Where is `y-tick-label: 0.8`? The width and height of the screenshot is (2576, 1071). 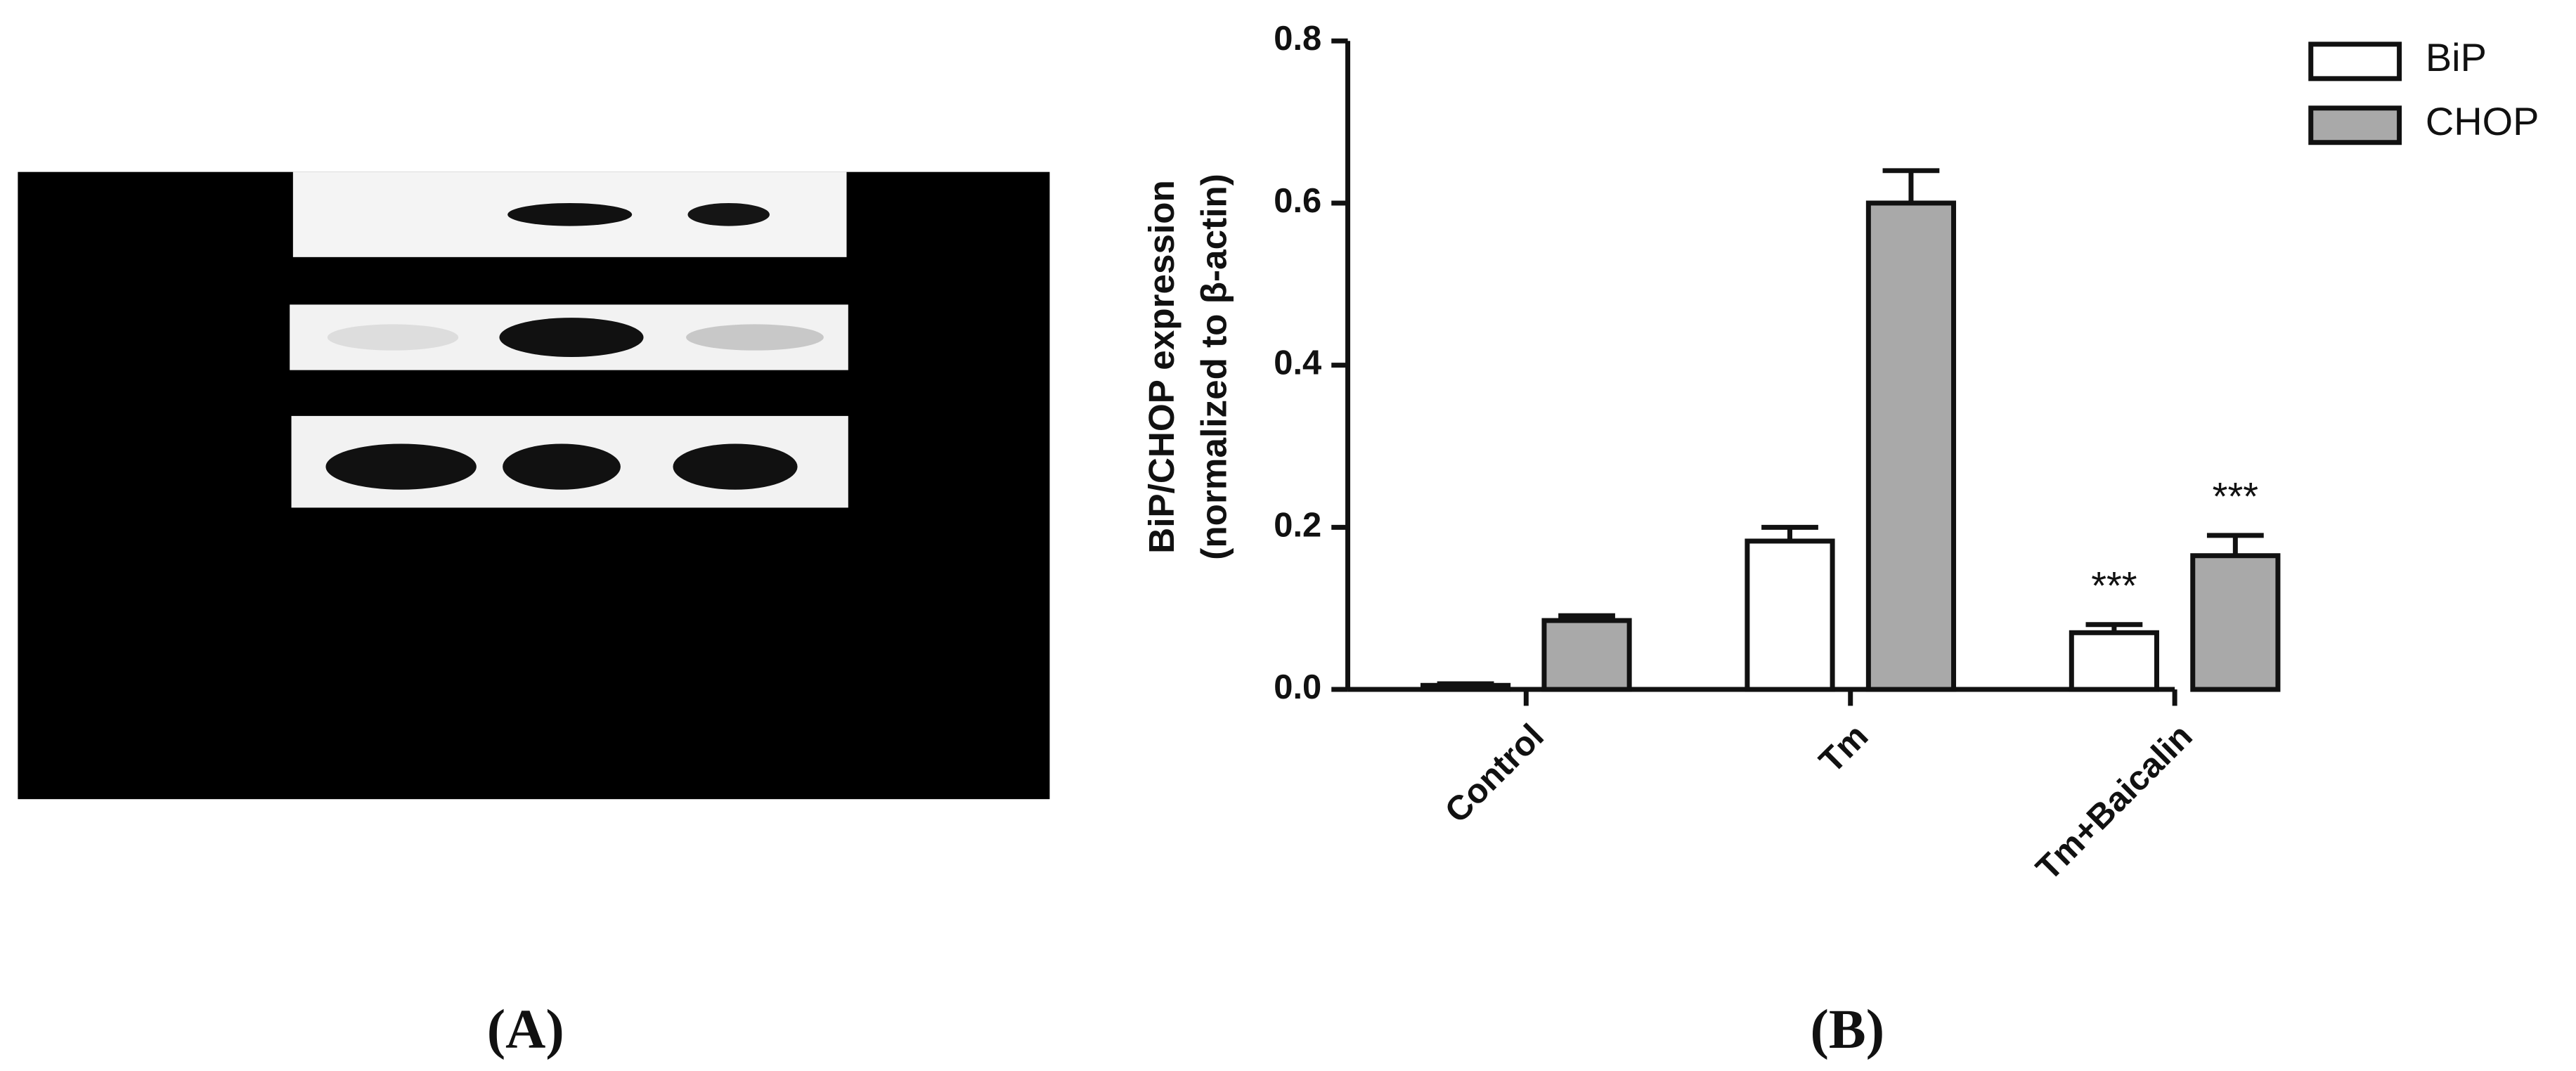 y-tick-label: 0.8 is located at coordinates (1297, 39).